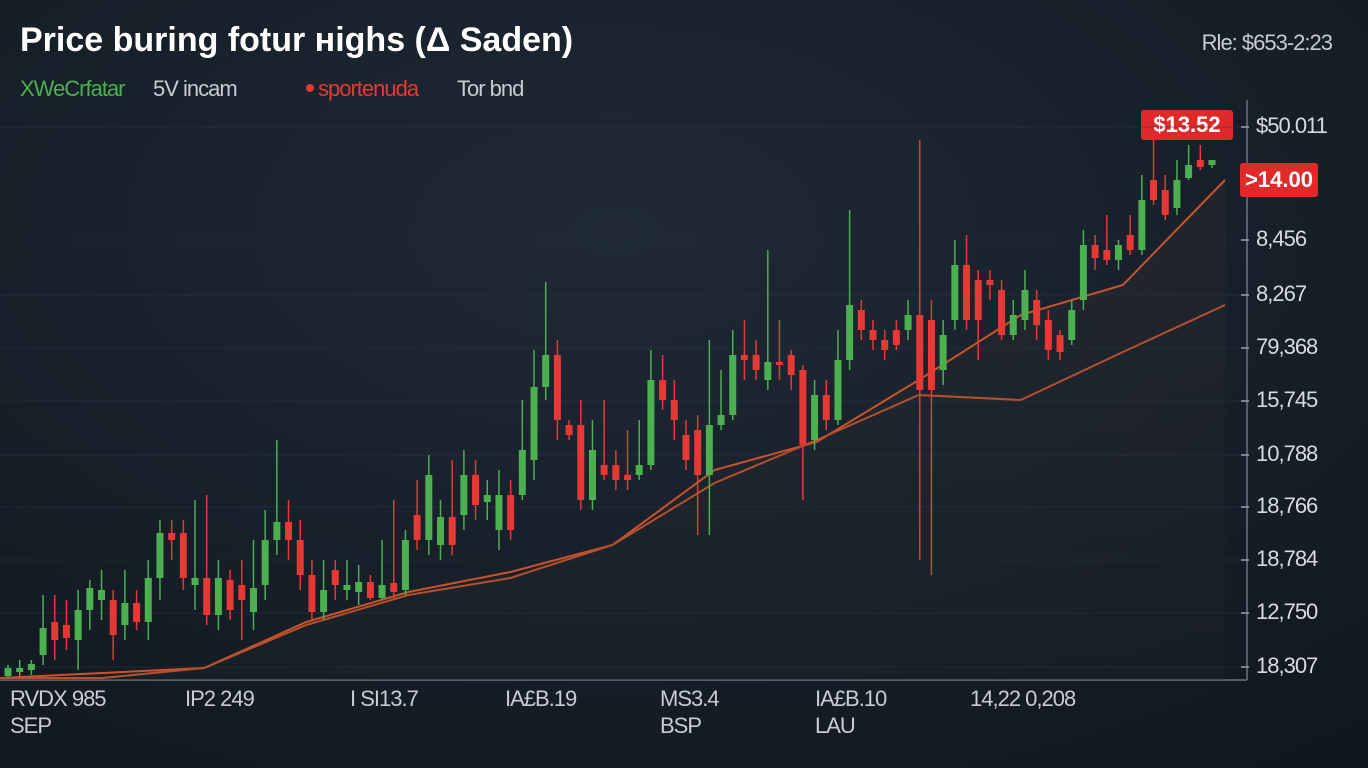  I want to click on x-tick-label: IA£B.10, so click(851, 698).